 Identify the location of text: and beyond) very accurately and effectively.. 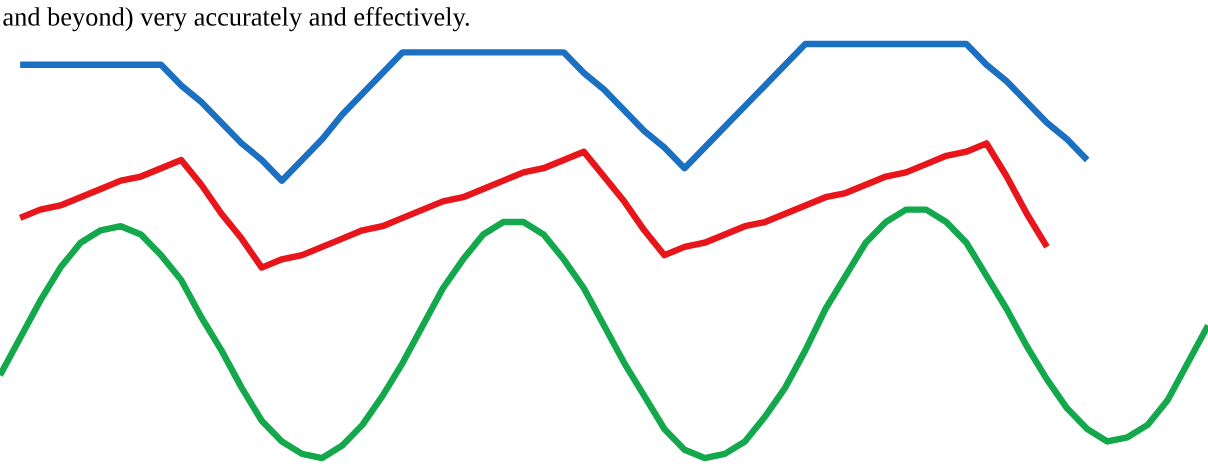
(236, 19).